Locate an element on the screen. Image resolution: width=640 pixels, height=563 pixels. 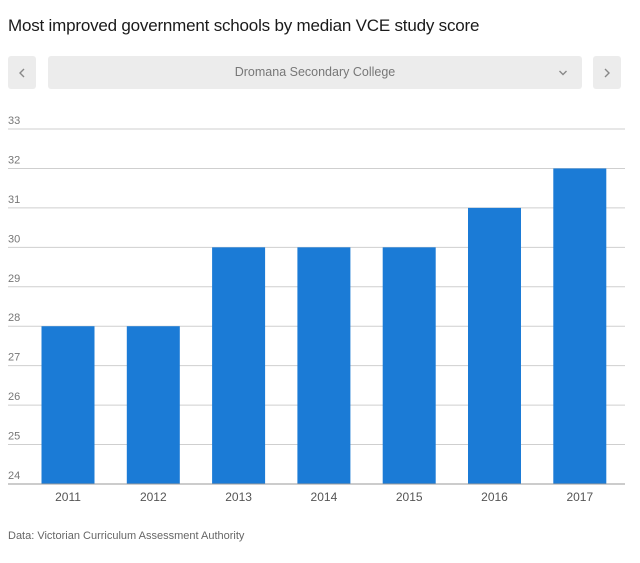
y-tick-label: 28 is located at coordinates (14, 318).